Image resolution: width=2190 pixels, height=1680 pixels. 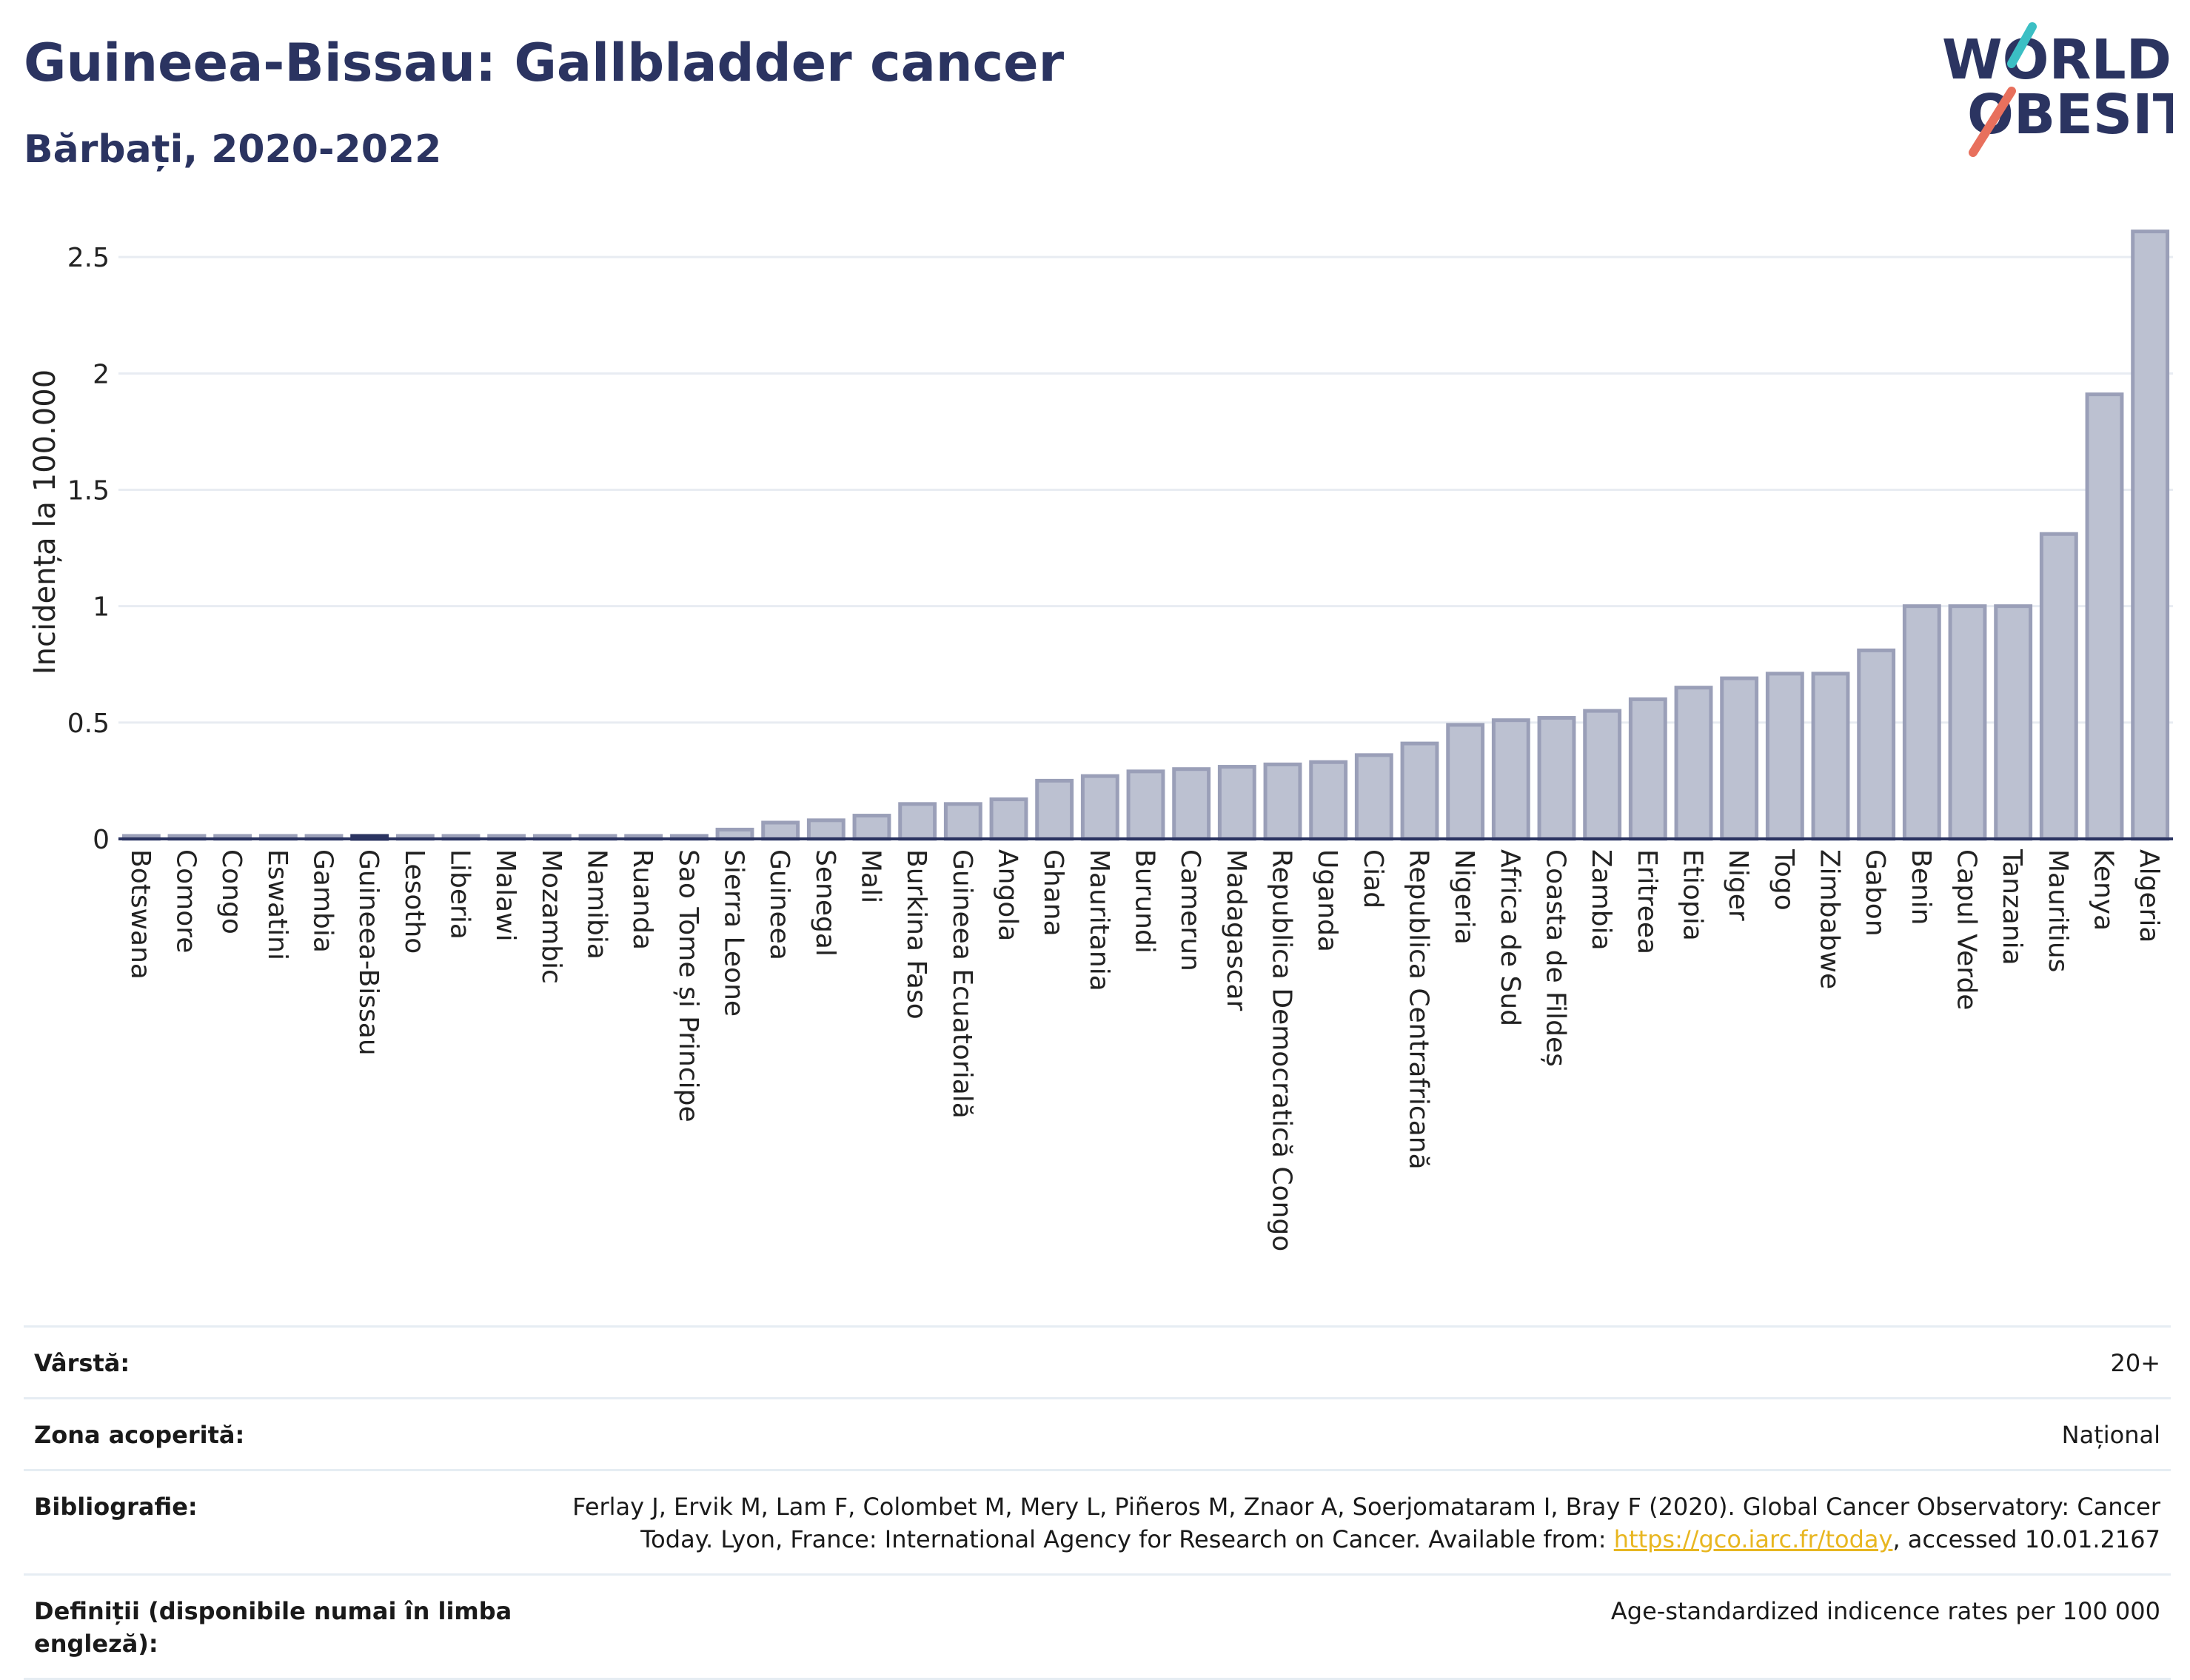 I want to click on bar-republica-democratică-congo, so click(x=1282, y=801).